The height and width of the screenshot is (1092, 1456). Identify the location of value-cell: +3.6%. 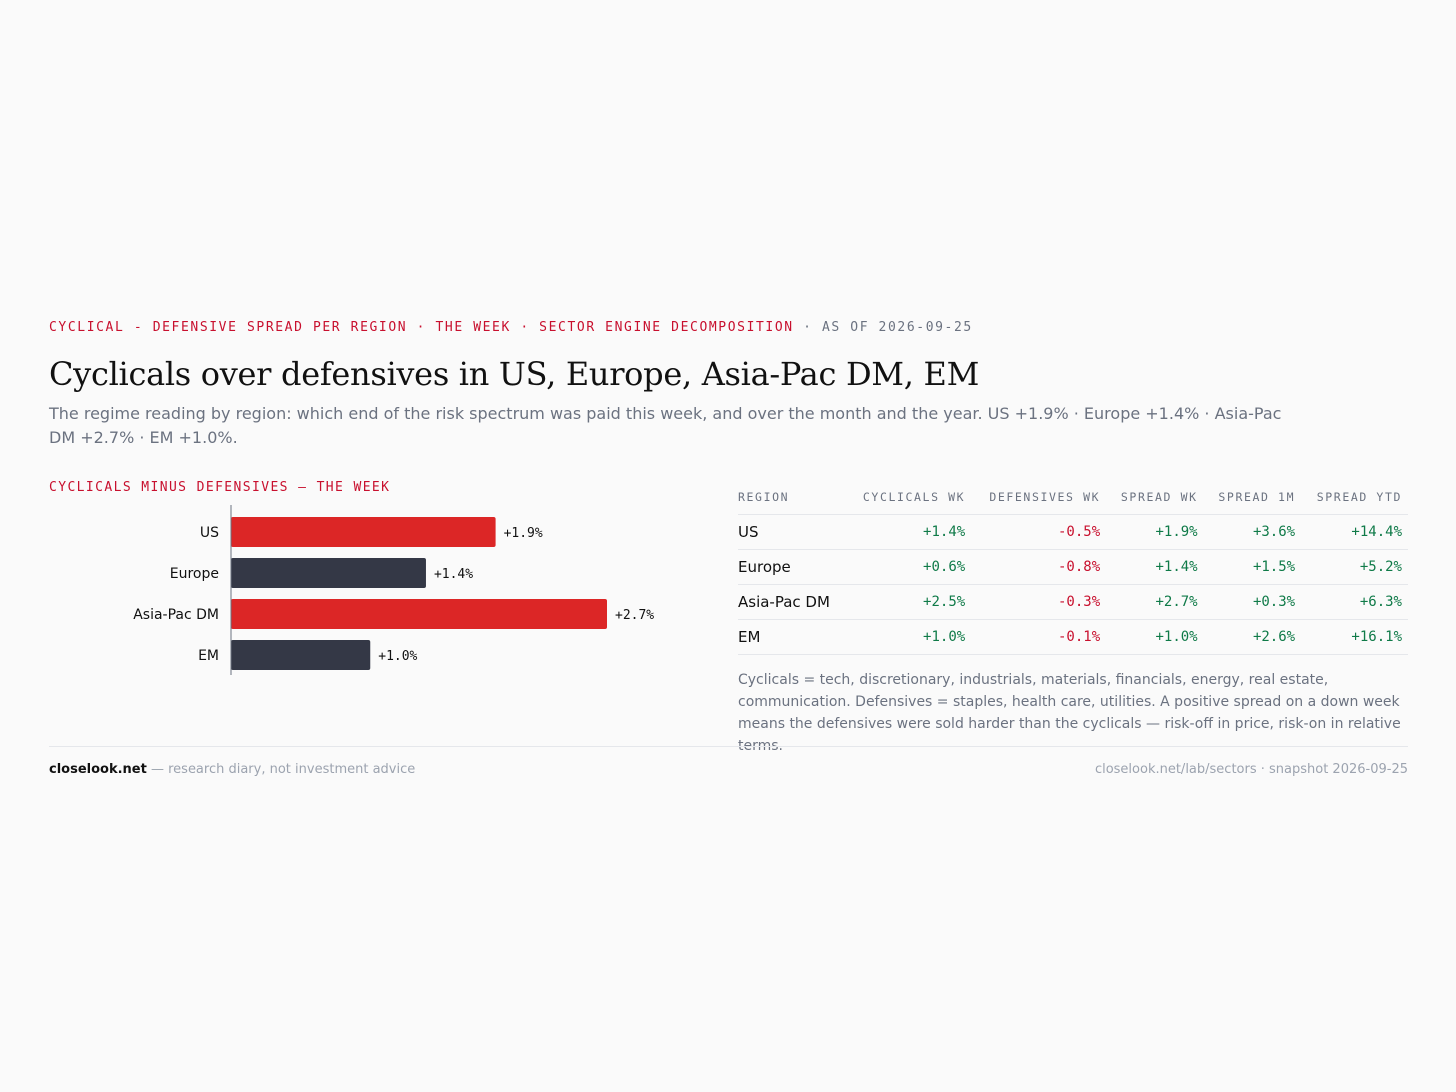
(1252, 532).